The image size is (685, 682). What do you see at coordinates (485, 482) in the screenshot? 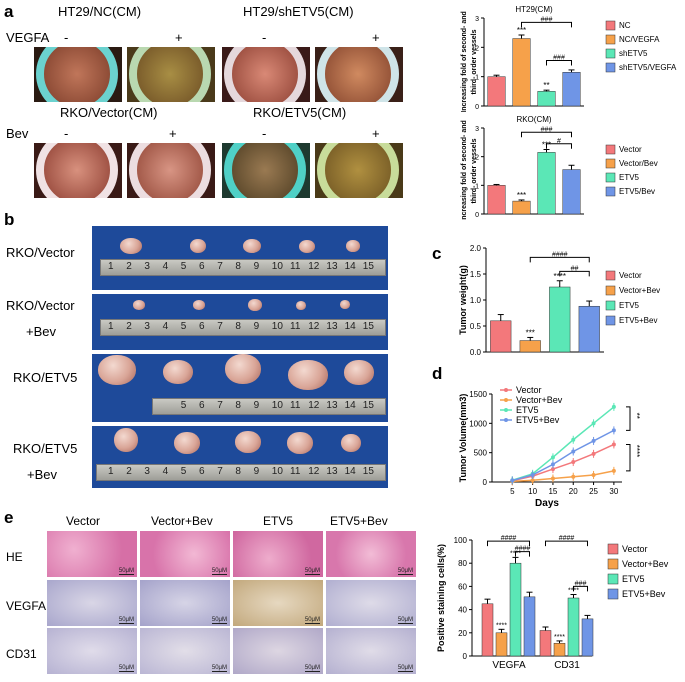
I see `y-tick-label: 0` at bounding box center [485, 482].